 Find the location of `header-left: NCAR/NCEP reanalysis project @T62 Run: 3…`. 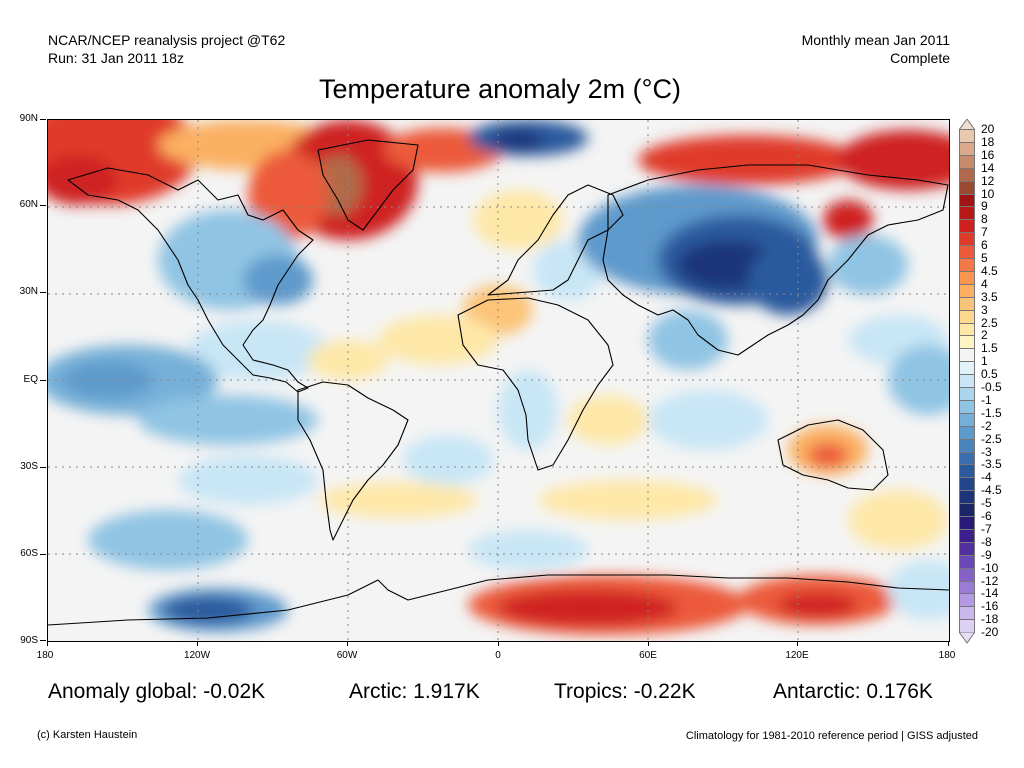

header-left: NCAR/NCEP reanalysis project @T62 Run: 3… is located at coordinates (166, 49).